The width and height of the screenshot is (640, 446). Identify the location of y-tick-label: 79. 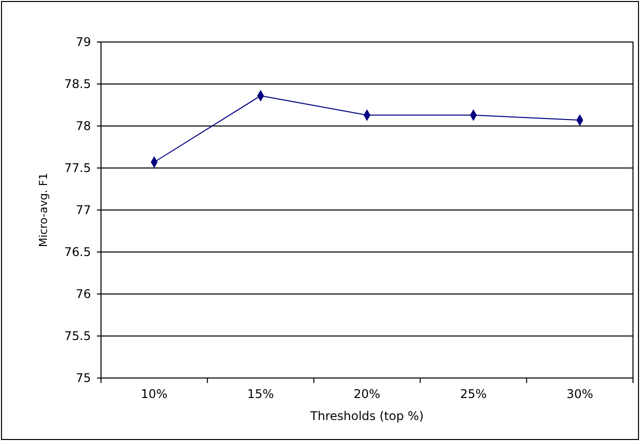
(83, 42).